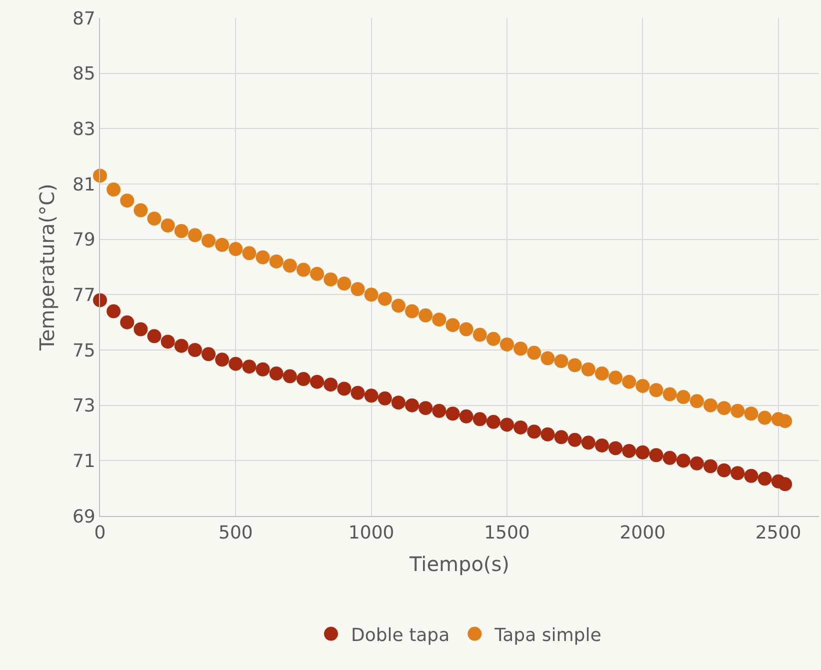  What do you see at coordinates (84, 461) in the screenshot?
I see `y-tick-label: 71` at bounding box center [84, 461].